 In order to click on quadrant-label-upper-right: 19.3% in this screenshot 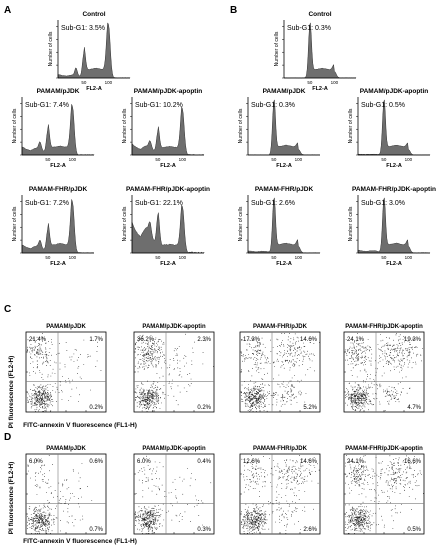, I will do `click(413, 340)`.